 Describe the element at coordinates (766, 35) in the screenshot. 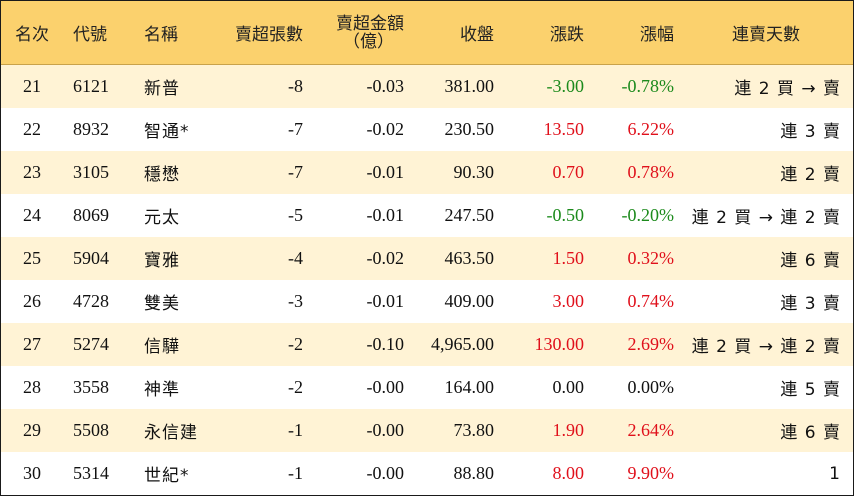

I see `header-consecutive-days: 連賣天數` at that location.